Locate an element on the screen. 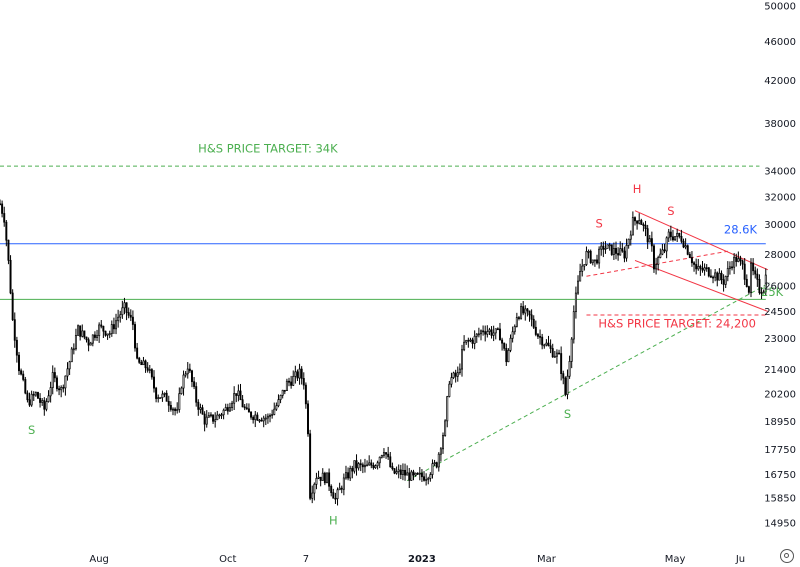  y-tick-label: 50000 is located at coordinates (780, 7).